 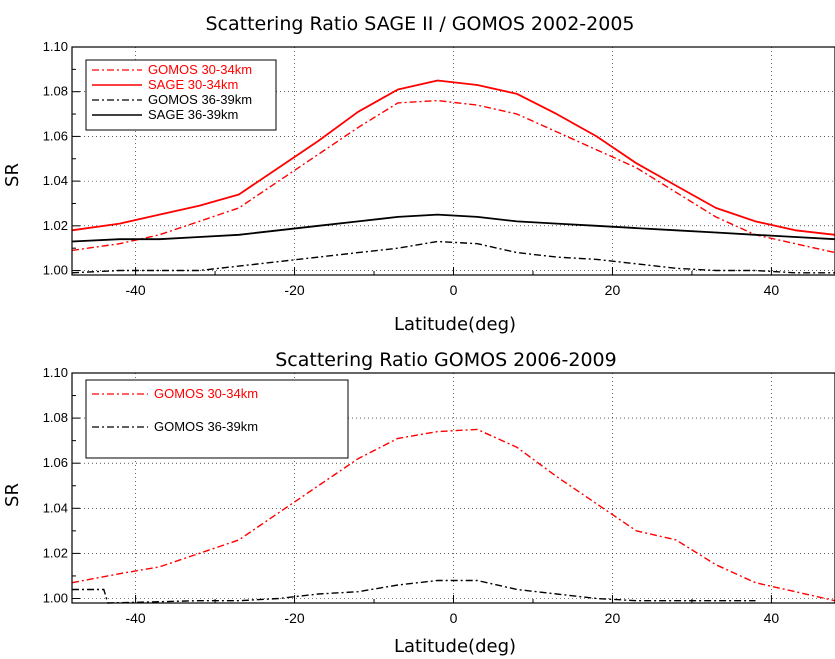 I want to click on legend-label-top-4: SAGE 36-39km, so click(x=193, y=114).